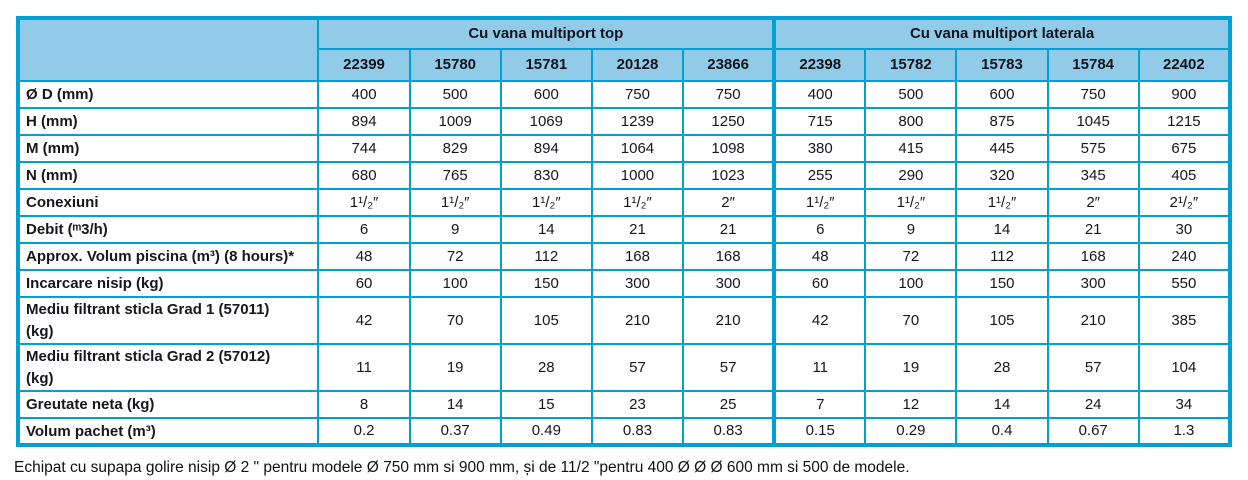 The height and width of the screenshot is (480, 1248). I want to click on spec-value-cell: 800, so click(911, 121).